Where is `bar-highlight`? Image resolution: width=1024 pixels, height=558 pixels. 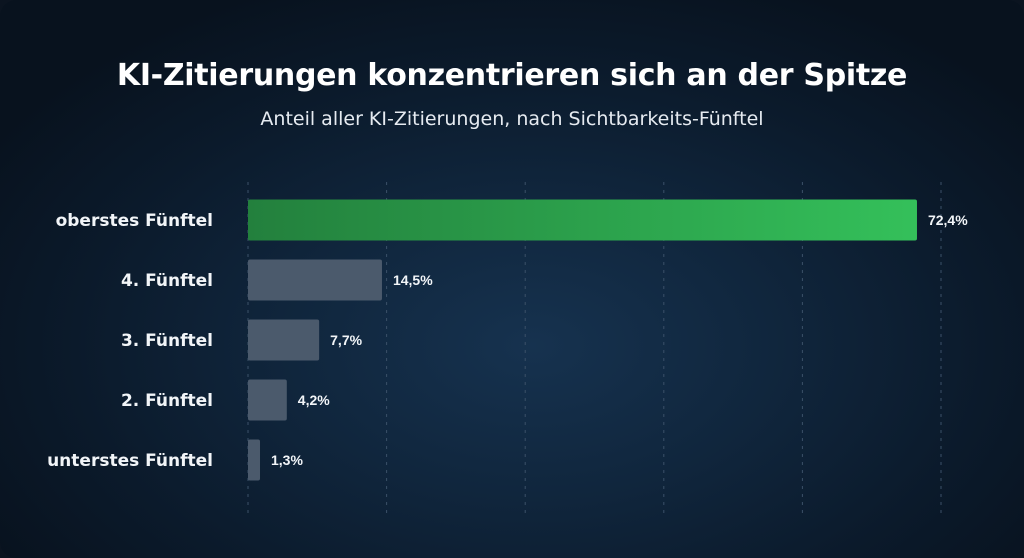 bar-highlight is located at coordinates (582, 220).